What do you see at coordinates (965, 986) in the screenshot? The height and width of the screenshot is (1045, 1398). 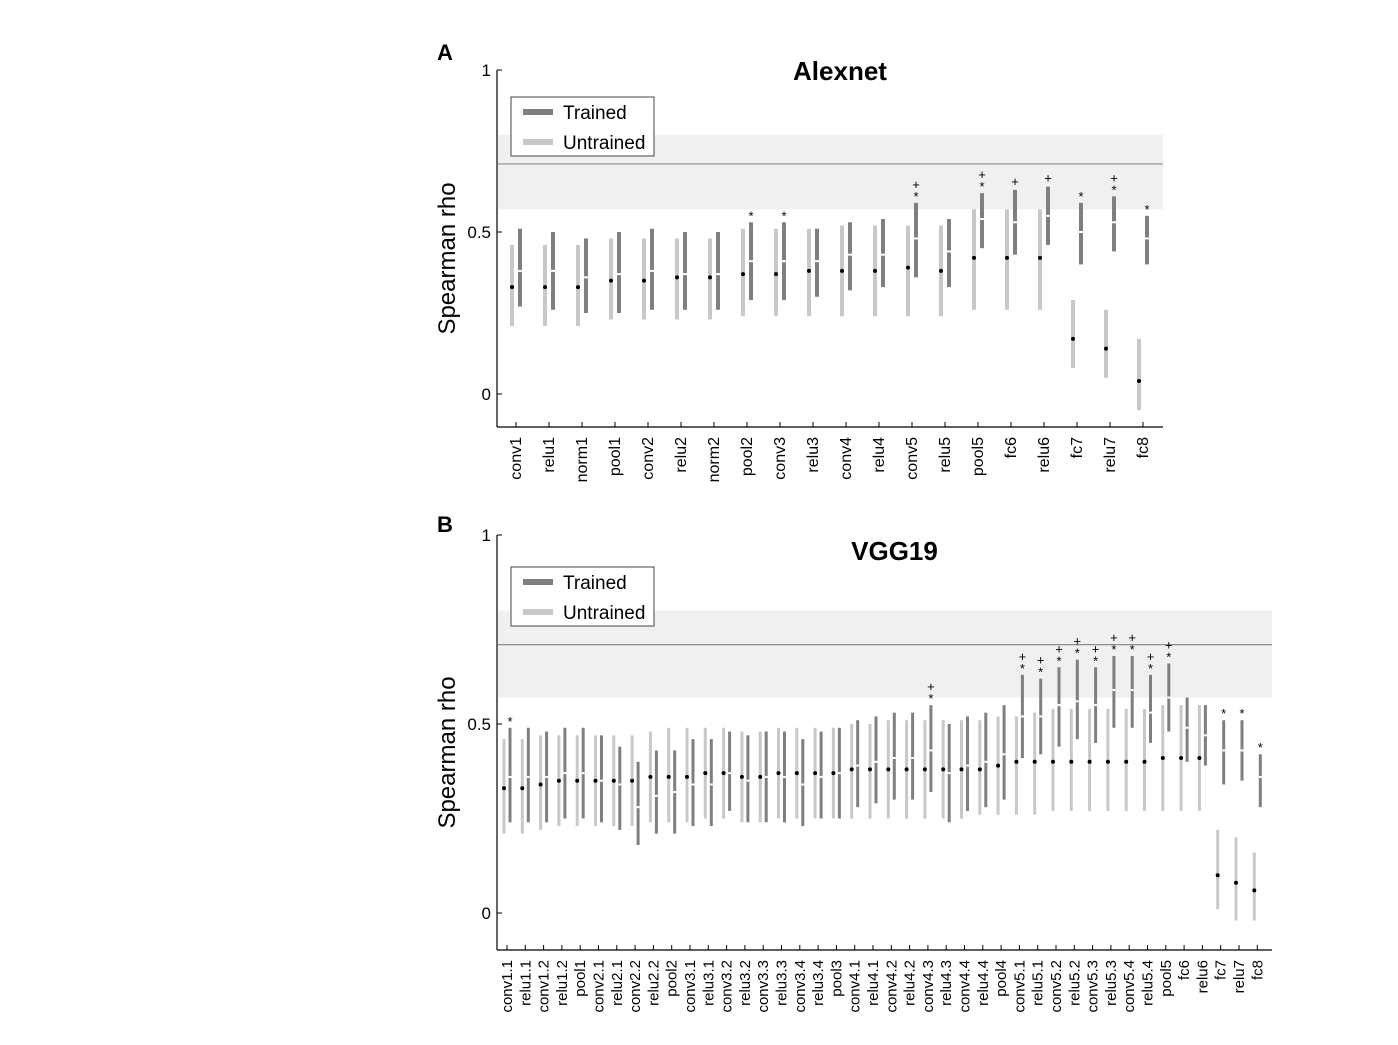 I see `x-tick-label: conv4.4` at bounding box center [965, 986].